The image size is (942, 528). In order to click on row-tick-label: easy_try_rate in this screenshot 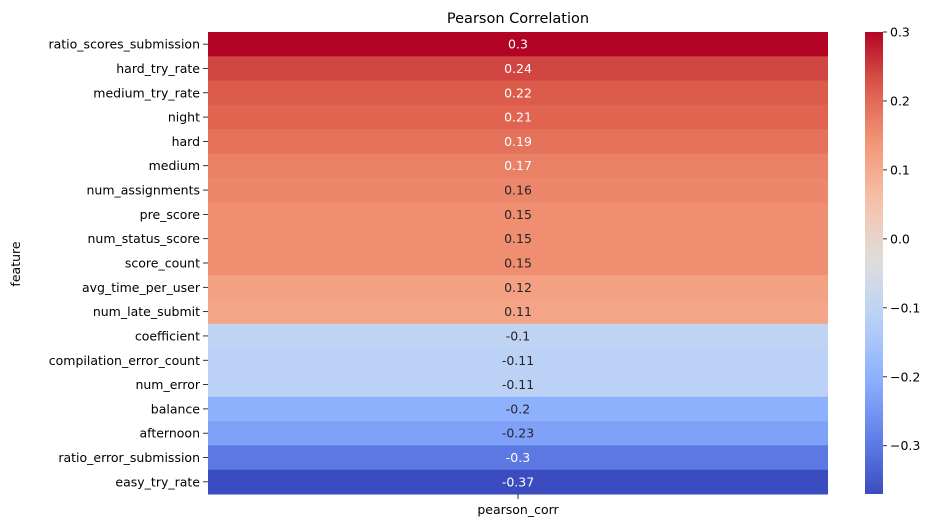, I will do `click(157, 481)`.